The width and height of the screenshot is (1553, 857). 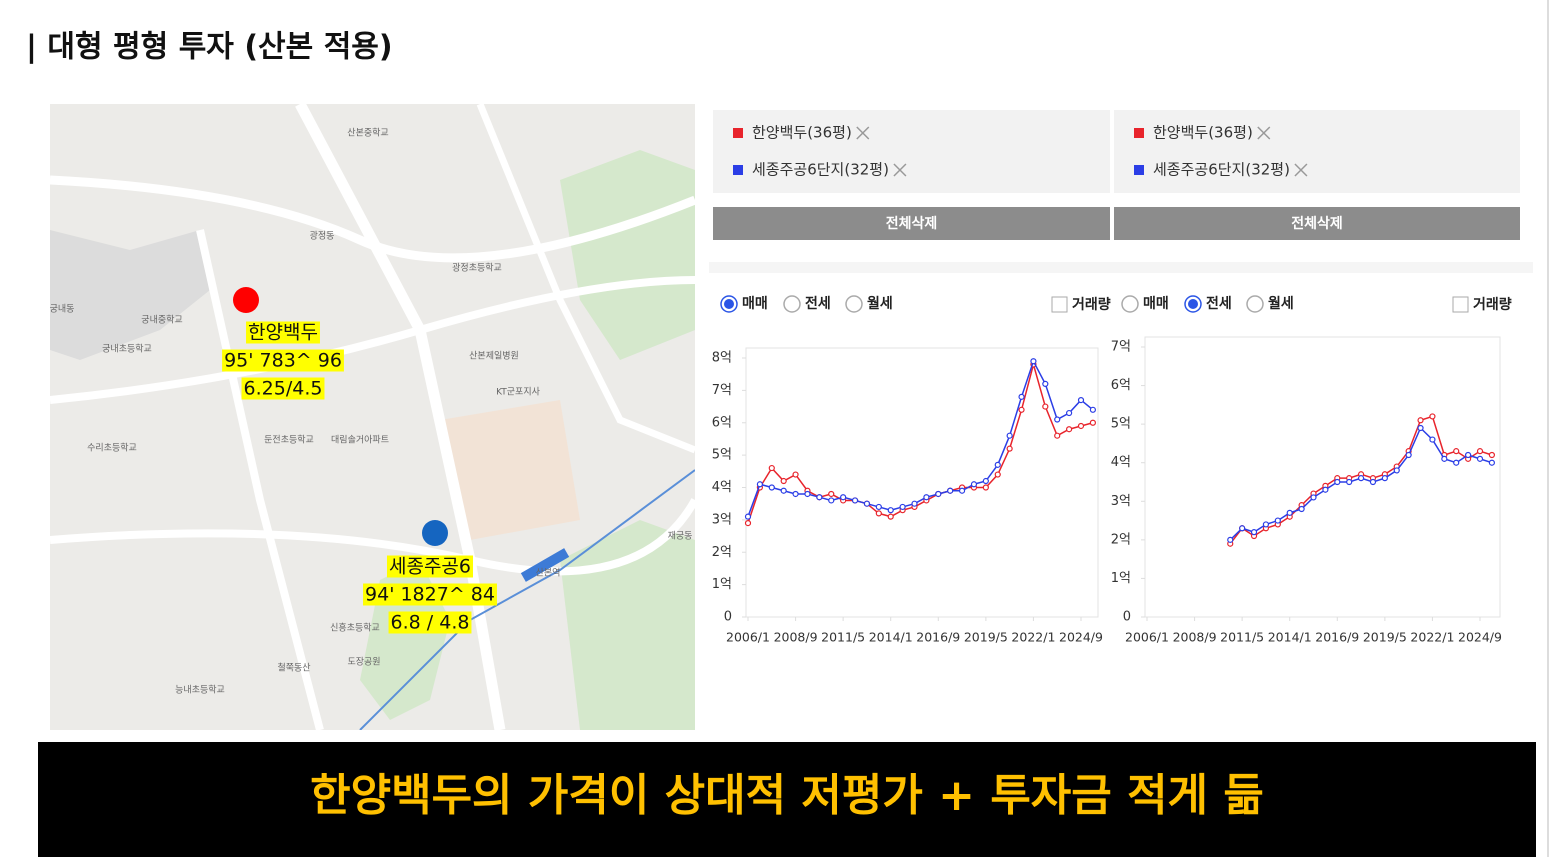 What do you see at coordinates (1033, 637) in the screenshot?
I see `x-tick-label: 2022/1` at bounding box center [1033, 637].